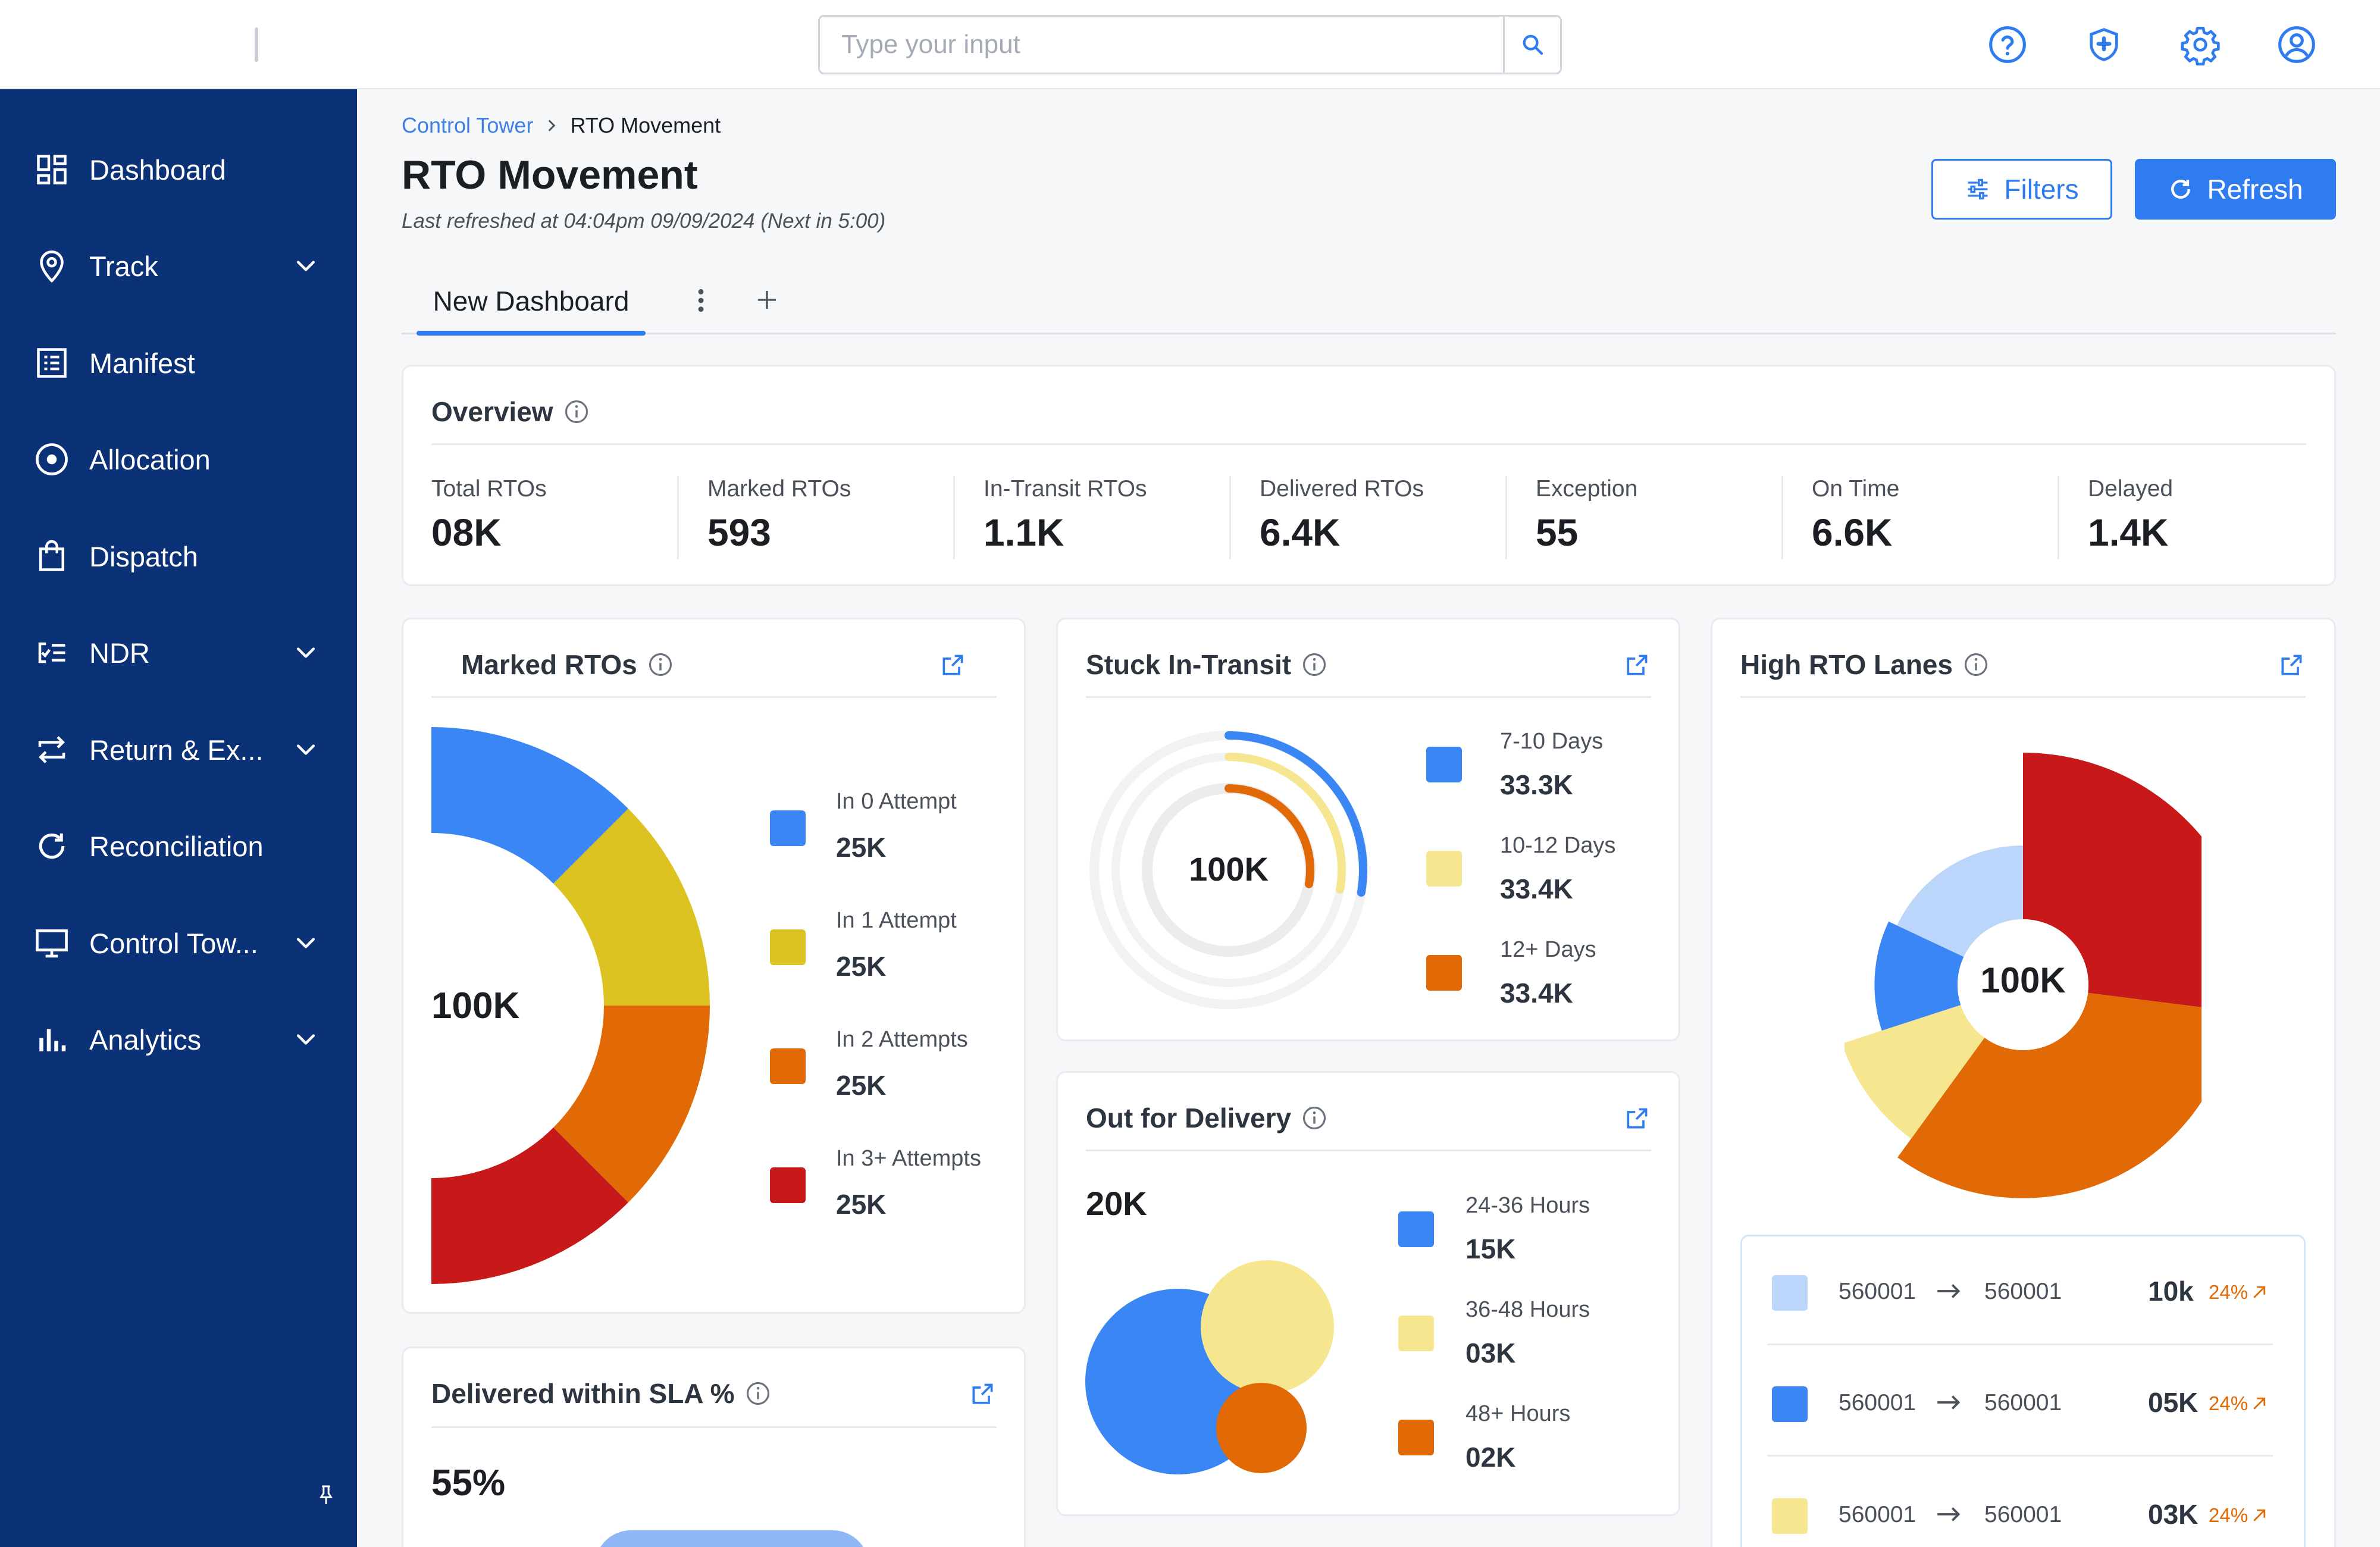 This screenshot has height=1547, width=2380. What do you see at coordinates (1269, 836) in the screenshot?
I see `radial-bar` at bounding box center [1269, 836].